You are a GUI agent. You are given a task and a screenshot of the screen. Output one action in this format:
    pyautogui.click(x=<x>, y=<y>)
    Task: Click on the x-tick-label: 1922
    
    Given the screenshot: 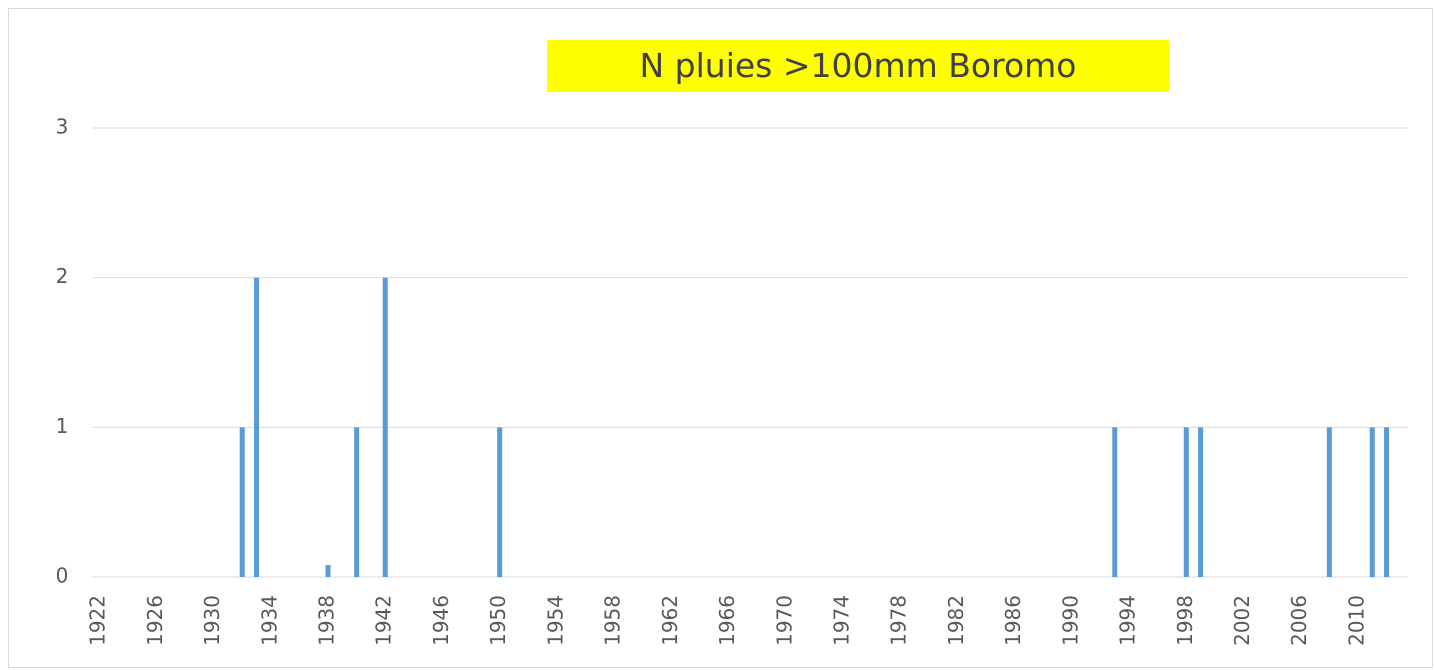 What is the action you would take?
    pyautogui.click(x=98, y=620)
    